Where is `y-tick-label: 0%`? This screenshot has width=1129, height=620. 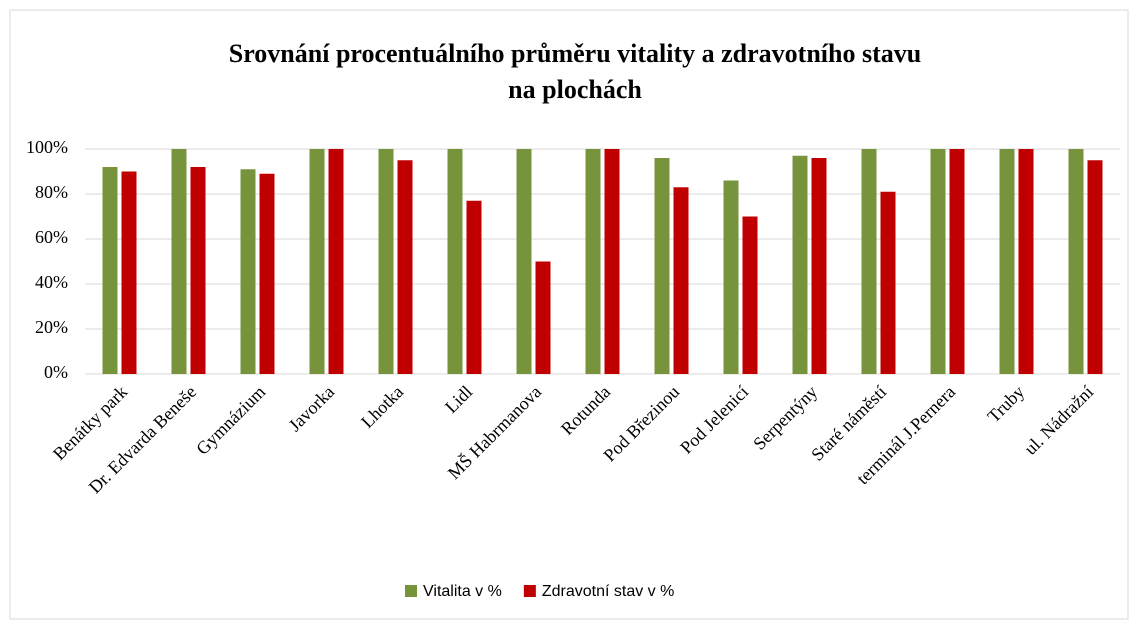
y-tick-label: 0% is located at coordinates (56, 372).